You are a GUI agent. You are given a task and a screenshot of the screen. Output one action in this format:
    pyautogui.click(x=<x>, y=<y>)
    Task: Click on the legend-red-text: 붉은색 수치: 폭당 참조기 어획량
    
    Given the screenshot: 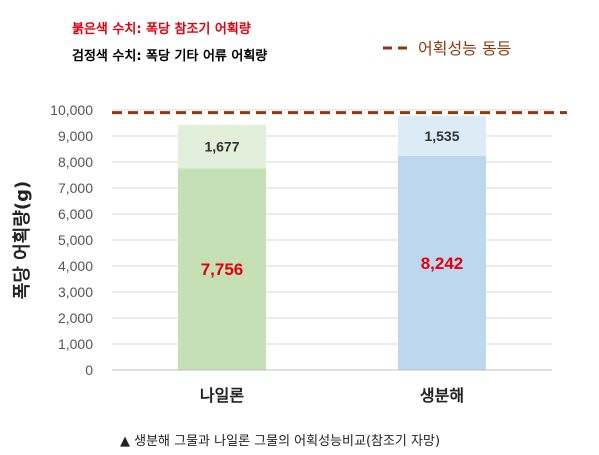 What is the action you would take?
    pyautogui.click(x=161, y=29)
    